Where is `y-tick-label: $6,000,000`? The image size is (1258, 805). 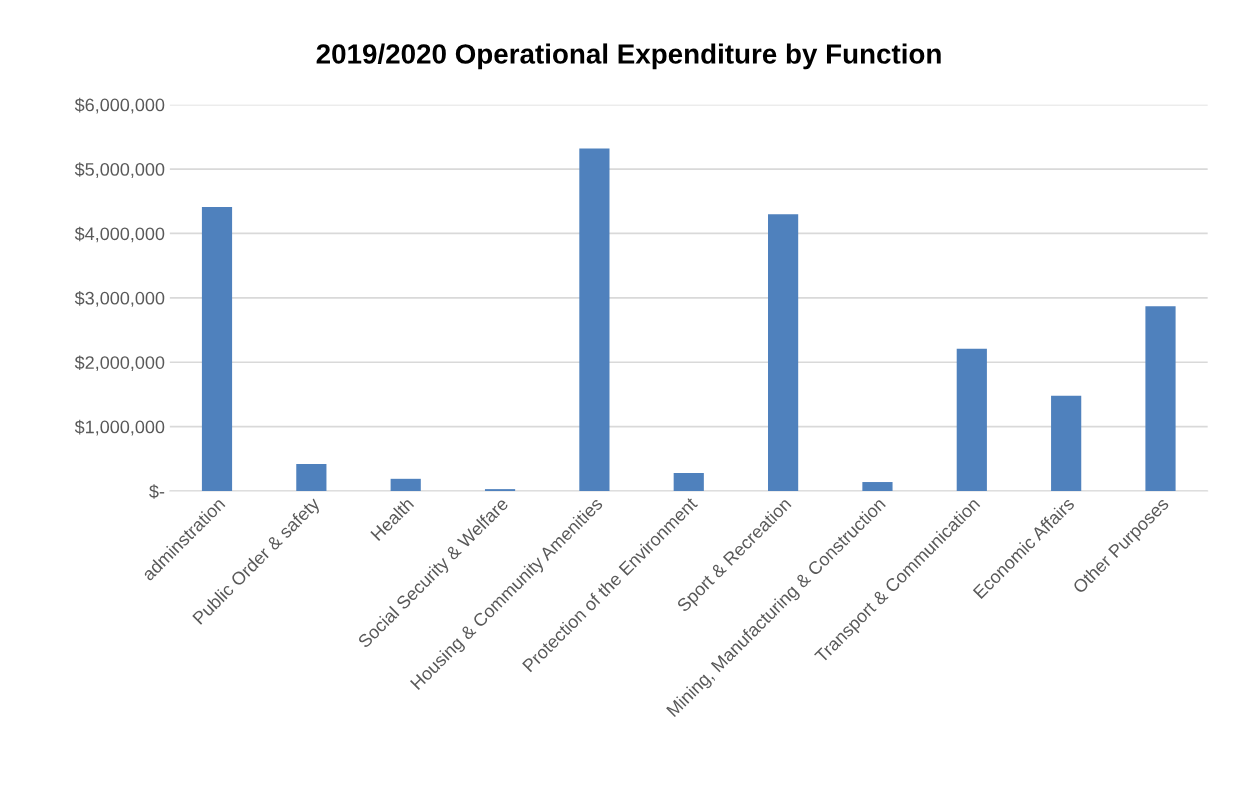
y-tick-label: $6,000,000 is located at coordinates (119, 105).